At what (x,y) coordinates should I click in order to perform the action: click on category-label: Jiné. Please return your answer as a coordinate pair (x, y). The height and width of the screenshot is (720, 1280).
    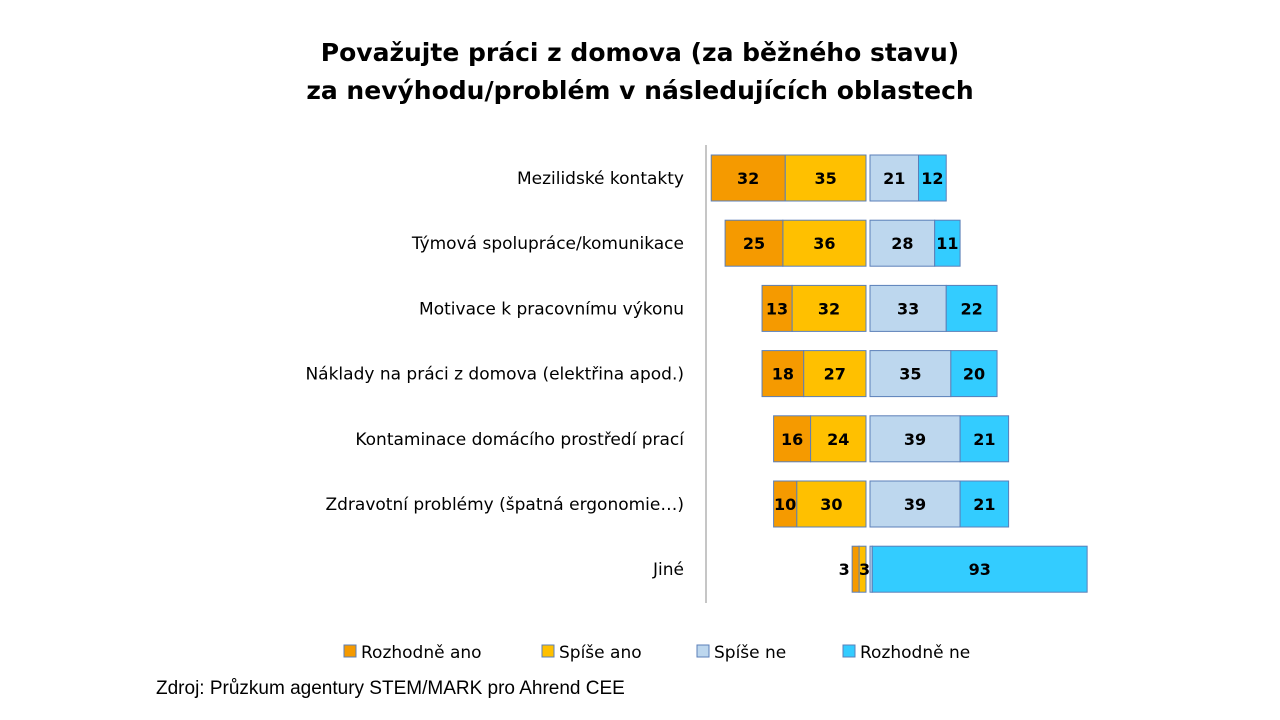
    Looking at the image, I should click on (668, 570).